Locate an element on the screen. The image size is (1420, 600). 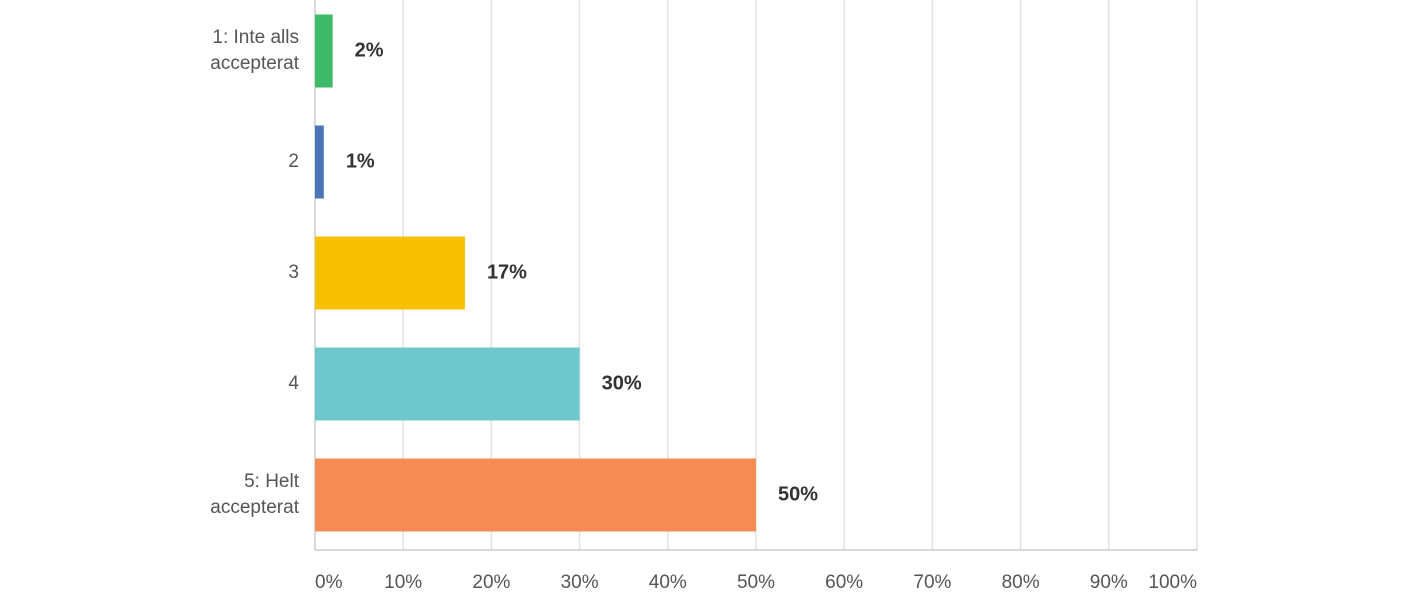
x-tick-label: 60% is located at coordinates (844, 582).